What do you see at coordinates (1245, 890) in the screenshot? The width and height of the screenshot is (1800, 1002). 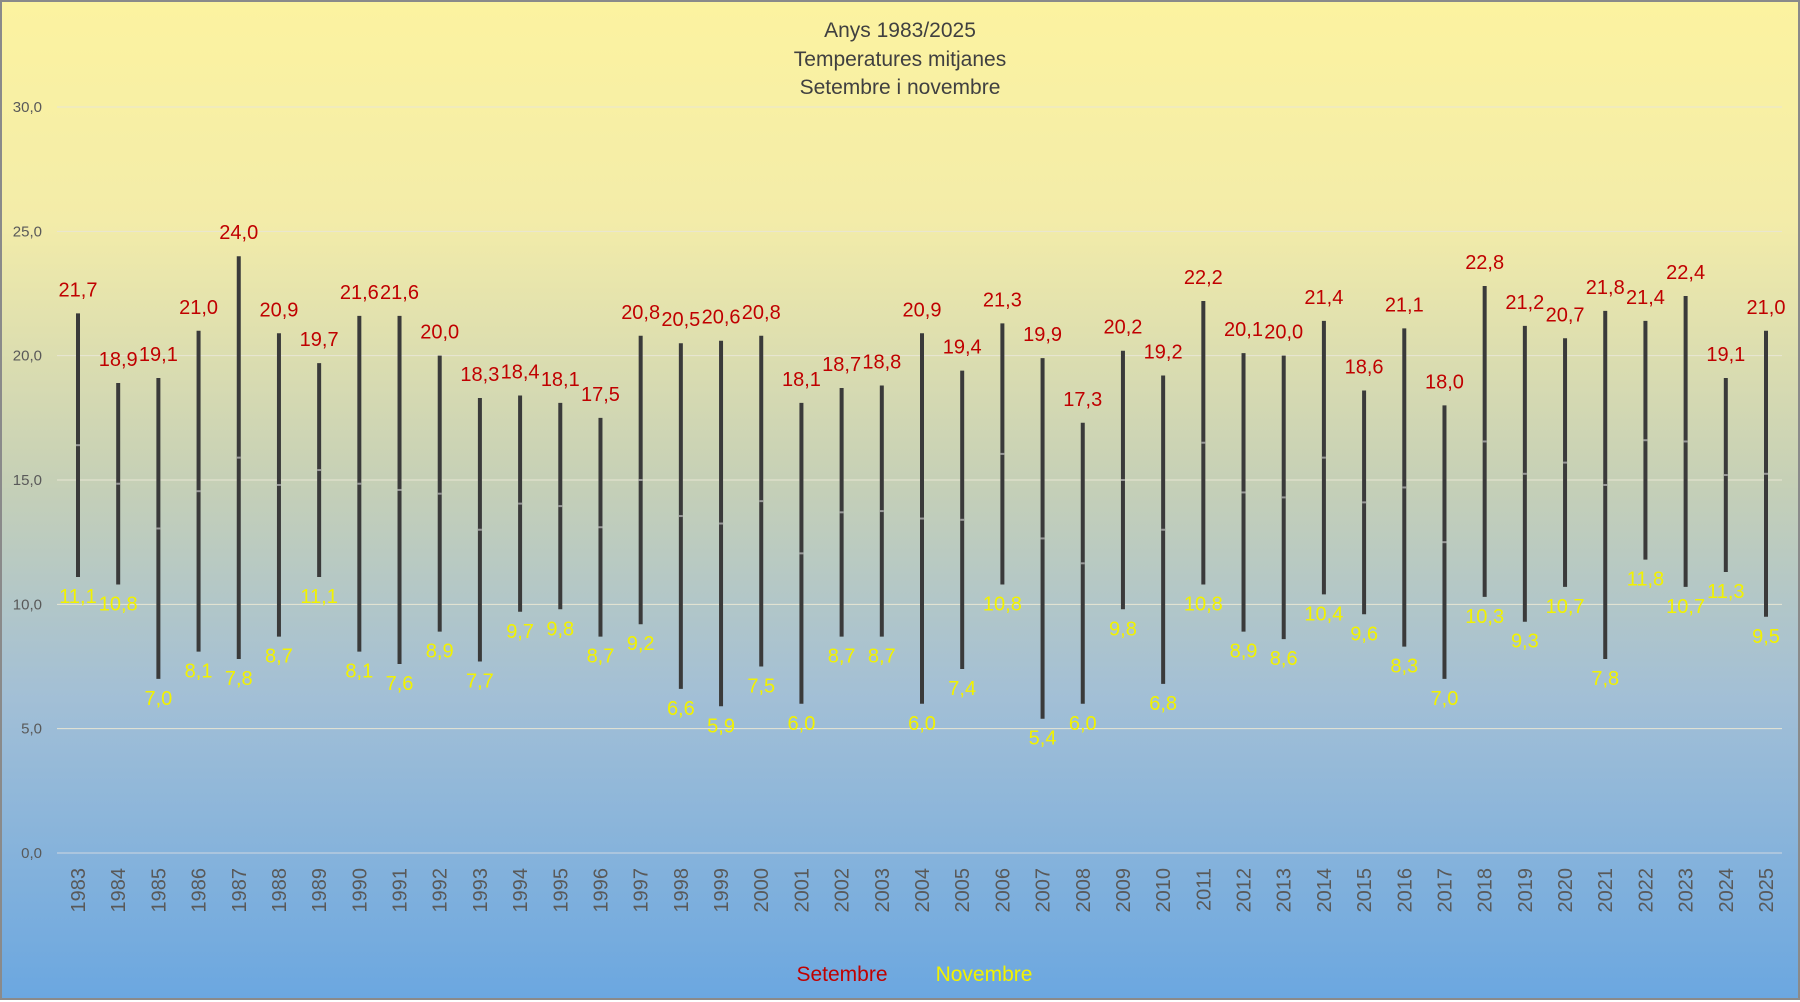 I see `x-tick-label: 2012` at bounding box center [1245, 890].